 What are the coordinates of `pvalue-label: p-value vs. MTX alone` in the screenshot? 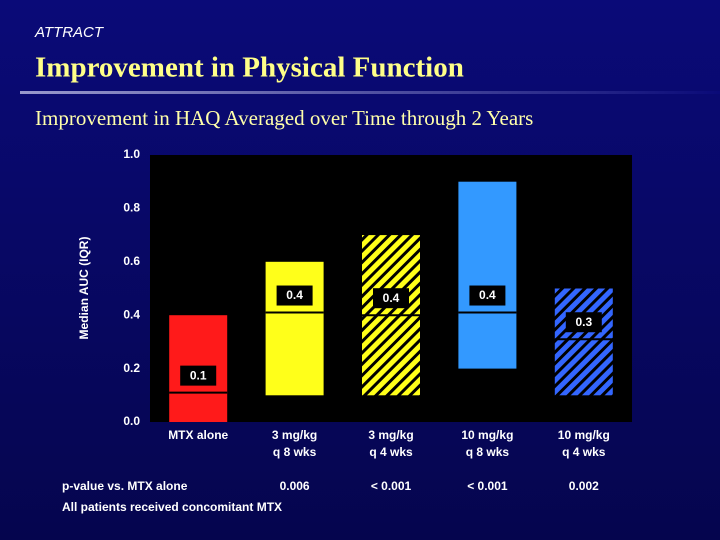 It's located at (125, 486).